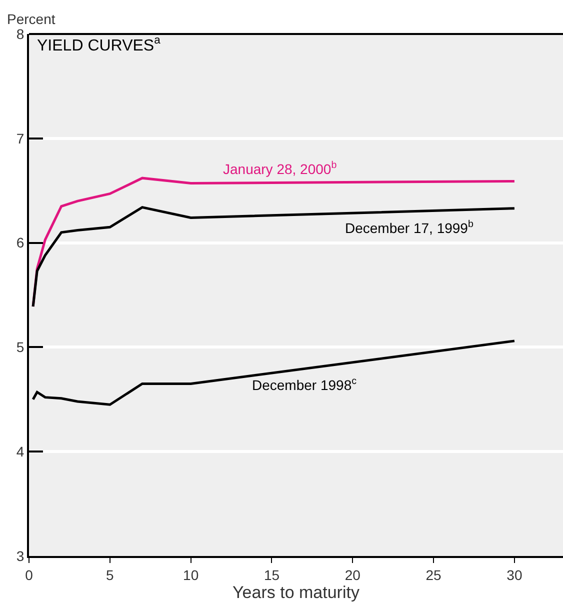 The height and width of the screenshot is (609, 563). I want to click on x-tick-label: 10, so click(191, 574).